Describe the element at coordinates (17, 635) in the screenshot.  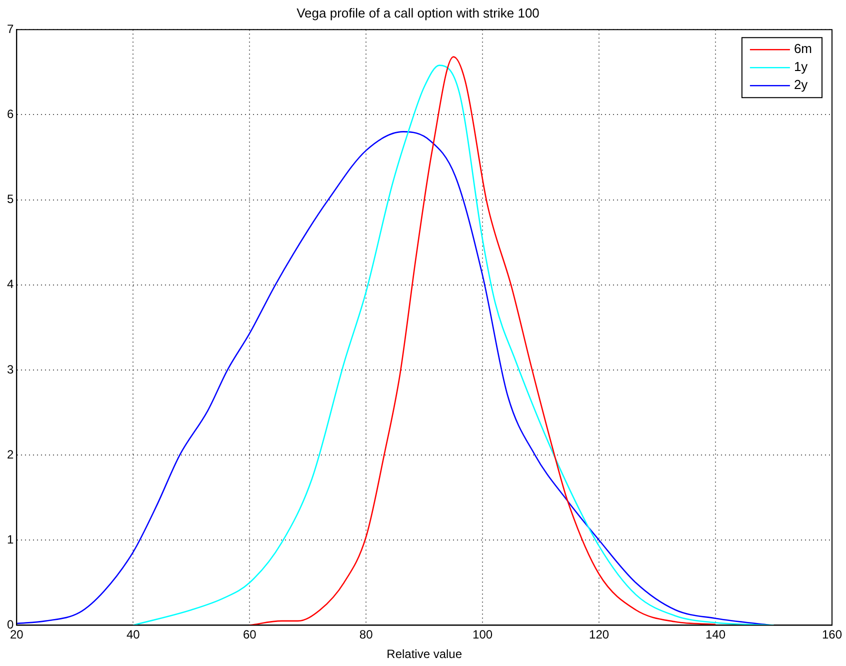
I see `x-tick-label: 20` at that location.